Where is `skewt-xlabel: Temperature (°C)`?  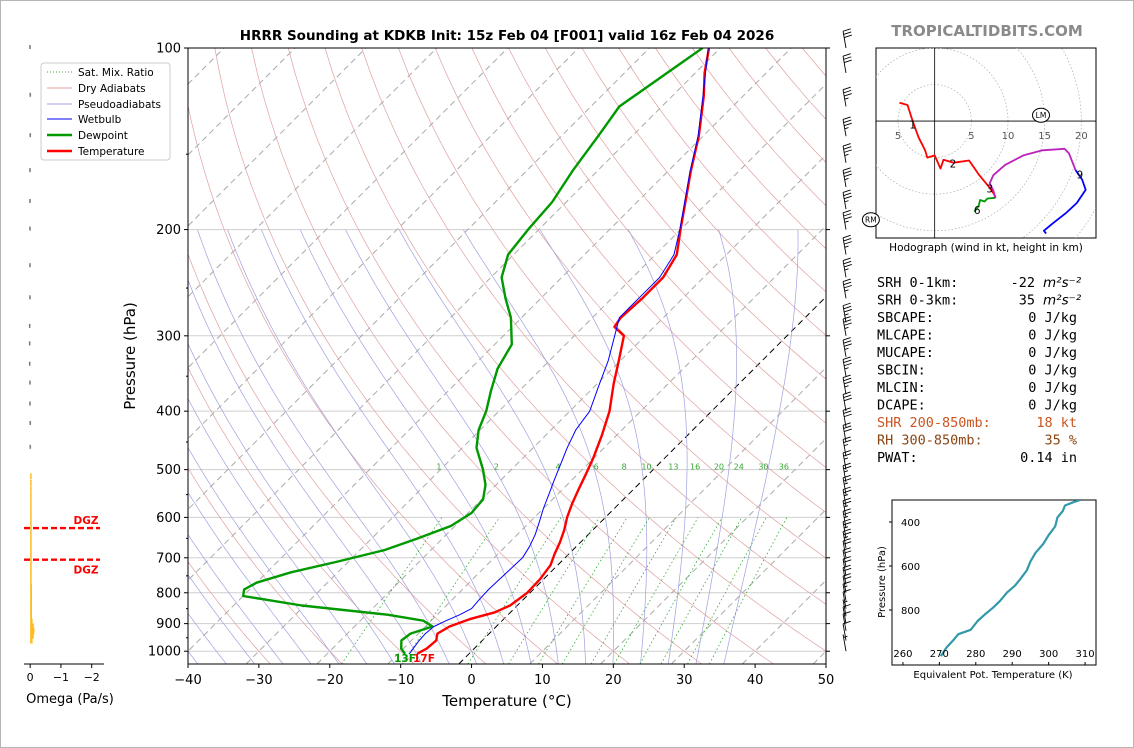 skewt-xlabel: Temperature (°C) is located at coordinates (506, 701).